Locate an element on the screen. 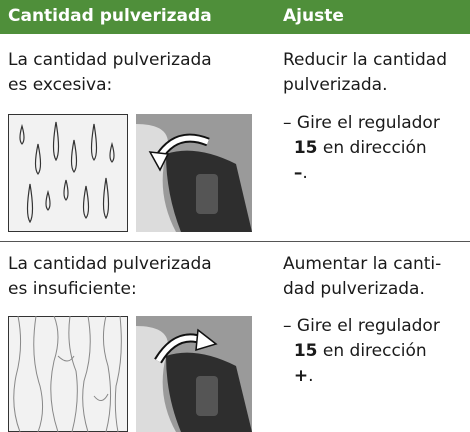  action-text: Aumentar la canti- dad pulverizada. is located at coordinates (362, 277).